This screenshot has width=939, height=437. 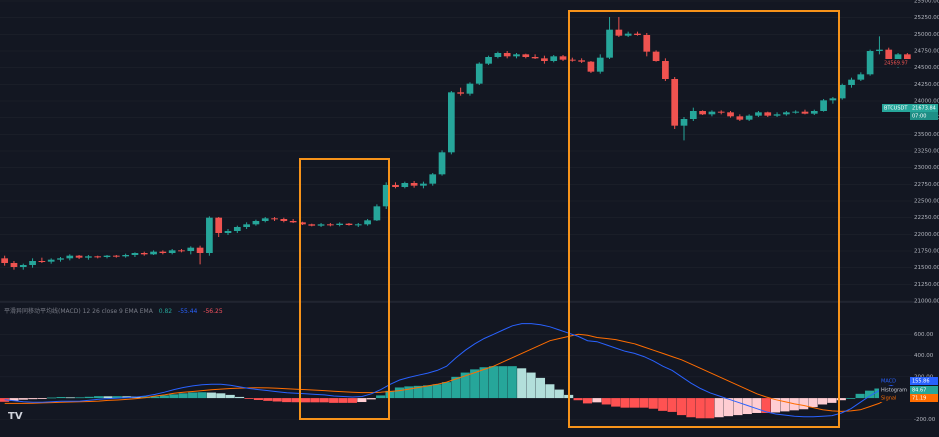 I want to click on macd-legend-params: 12 26 close 9 EMA EMA, so click(x=117, y=311).